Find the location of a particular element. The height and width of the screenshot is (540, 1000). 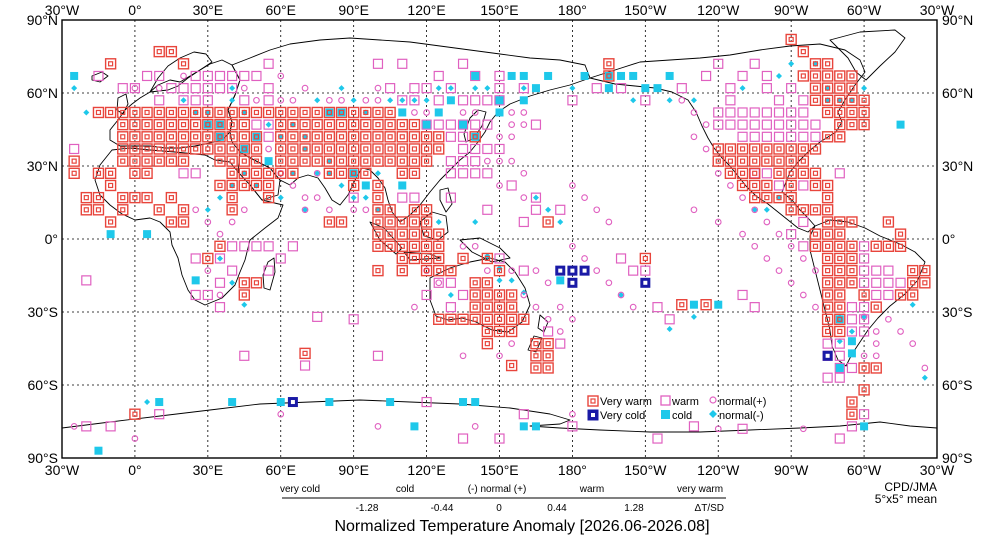

lon-label-top: 30°W is located at coordinates (937, 10).